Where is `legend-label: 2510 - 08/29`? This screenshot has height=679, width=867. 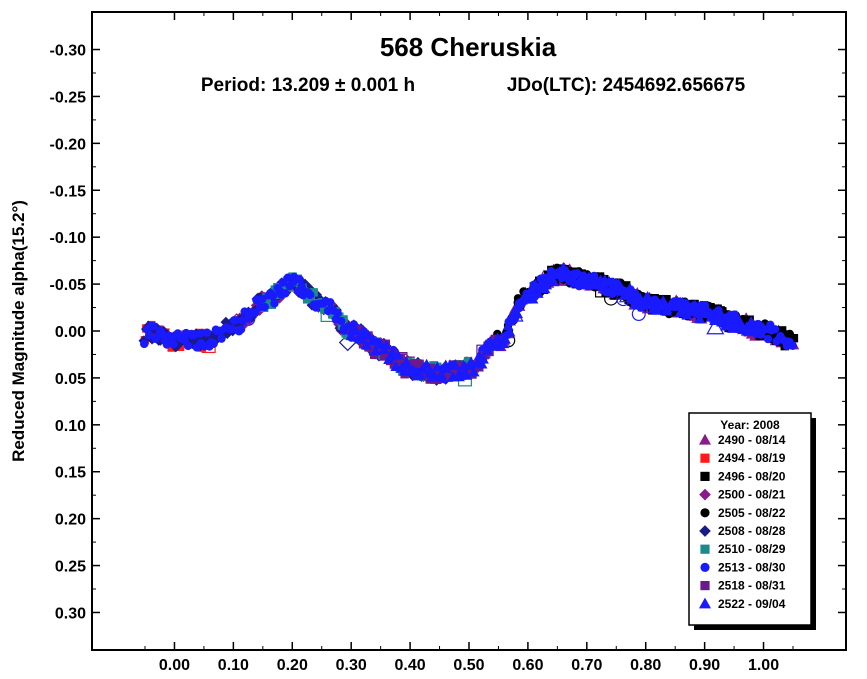 legend-label: 2510 - 08/29 is located at coordinates (752, 549).